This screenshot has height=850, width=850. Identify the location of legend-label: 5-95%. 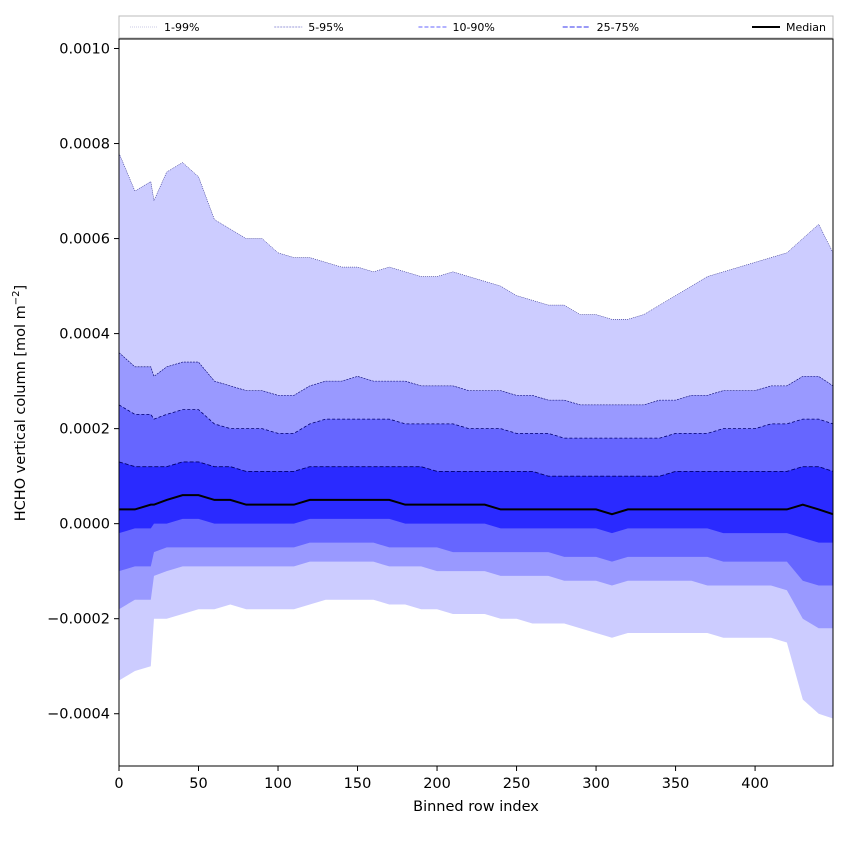
(325, 27).